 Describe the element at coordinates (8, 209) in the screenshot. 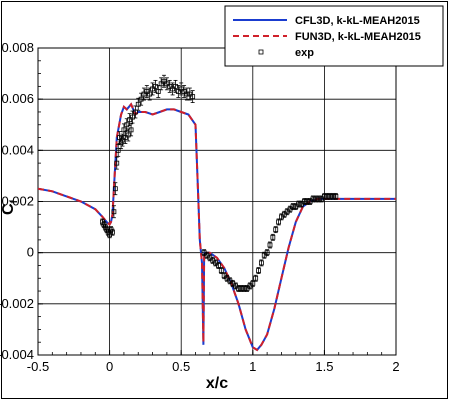

I see `y-axis-title-main: C` at that location.